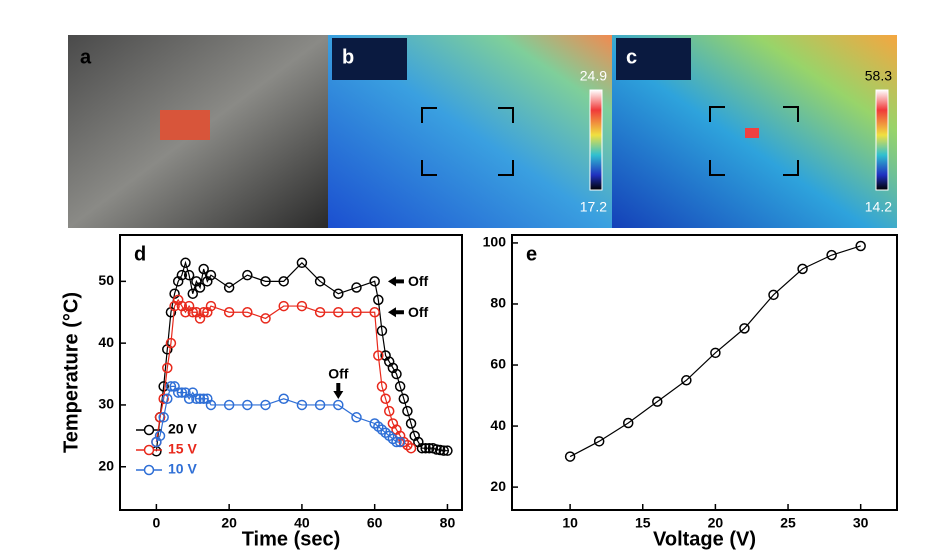 The height and width of the screenshot is (560, 936). What do you see at coordinates (878, 207) in the screenshot?
I see `scale-min: 14.2` at bounding box center [878, 207].